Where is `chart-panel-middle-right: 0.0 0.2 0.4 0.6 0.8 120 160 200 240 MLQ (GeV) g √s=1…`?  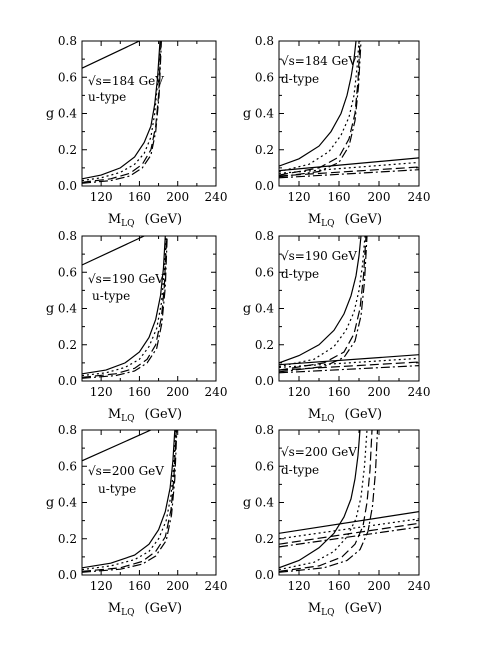
chart-panel-middle-right: 0.0 0.2 0.4 0.6 0.8 120 160 200 240 MLQ (GeV) g √s=1… is located at coordinates (337, 326).